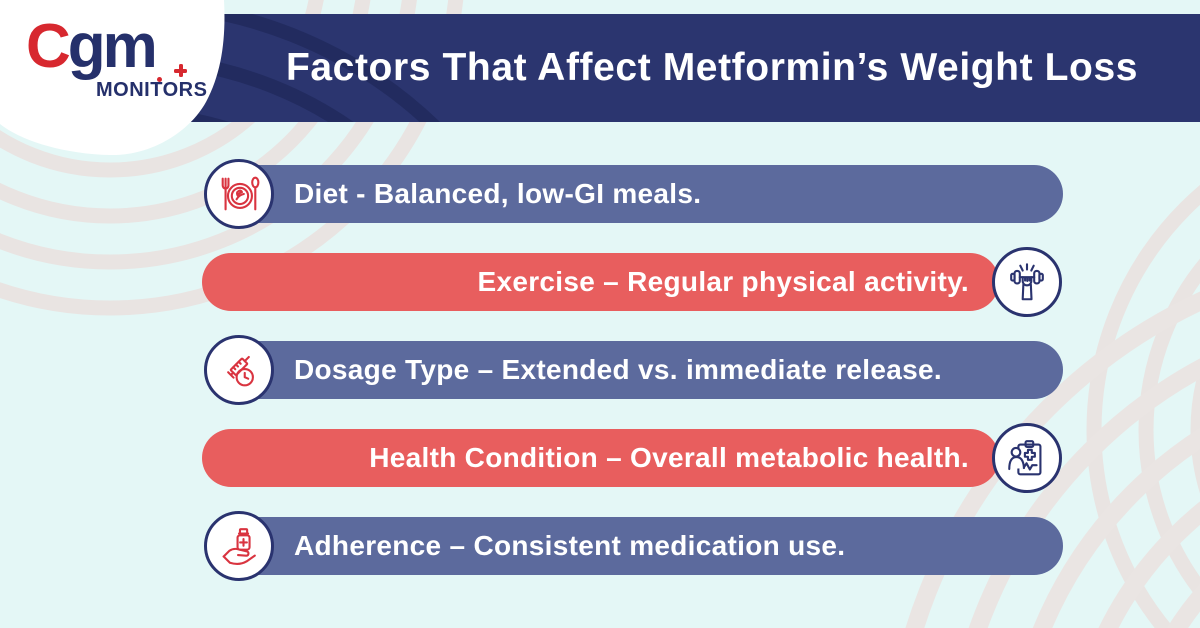  What do you see at coordinates (48, 46) in the screenshot?
I see `logo-letter-c: C` at bounding box center [48, 46].